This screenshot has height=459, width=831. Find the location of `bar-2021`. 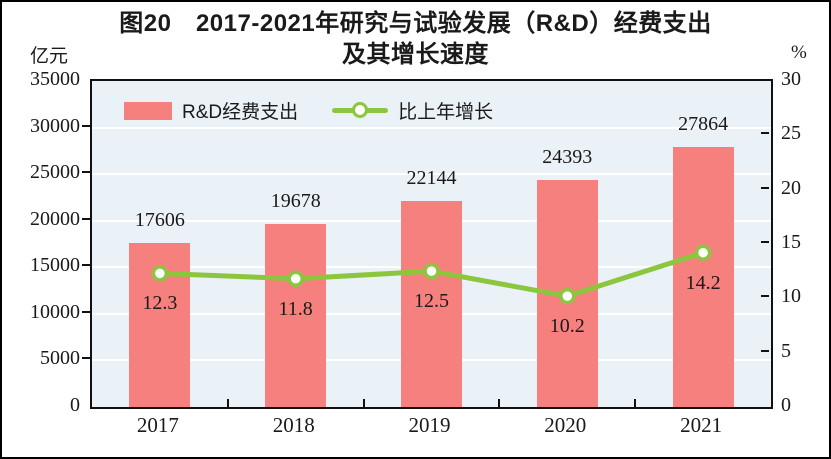

bar-2021 is located at coordinates (703, 277).